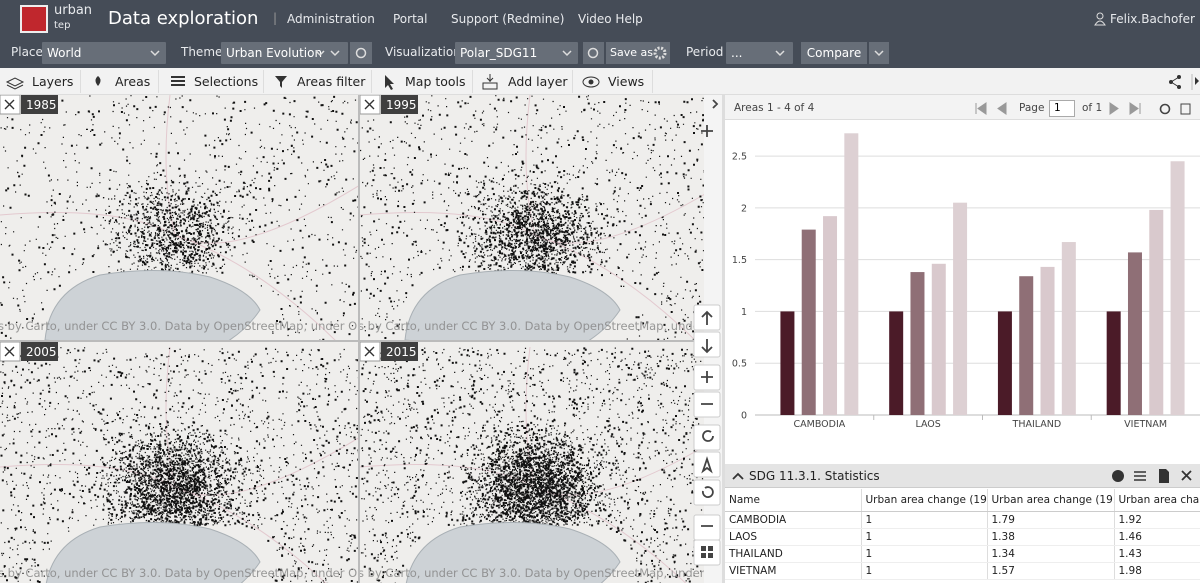  What do you see at coordinates (226, 81) in the screenshot?
I see `toolbar-item: Selections` at bounding box center [226, 81].